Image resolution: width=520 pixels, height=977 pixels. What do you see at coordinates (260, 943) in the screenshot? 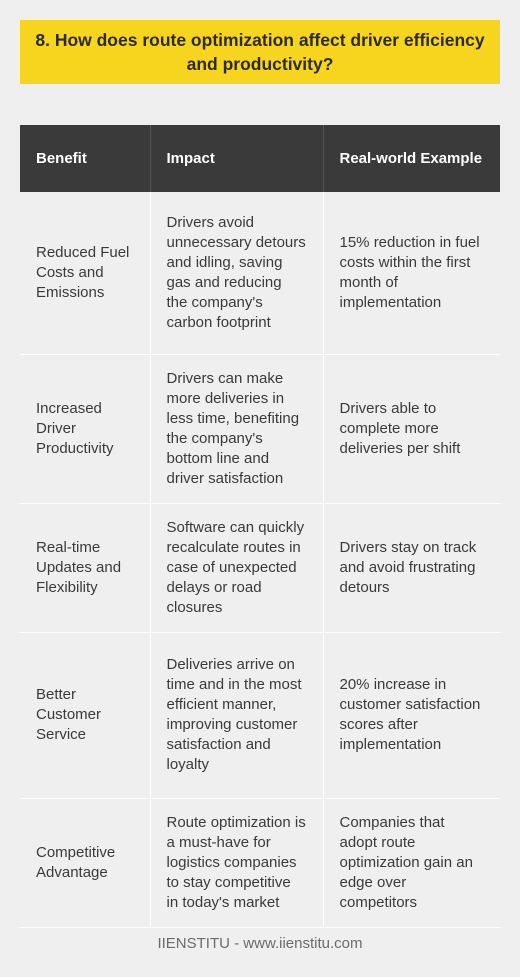
I see `footer-credit: IIENSTITU - www.iienstitu.com` at bounding box center [260, 943].